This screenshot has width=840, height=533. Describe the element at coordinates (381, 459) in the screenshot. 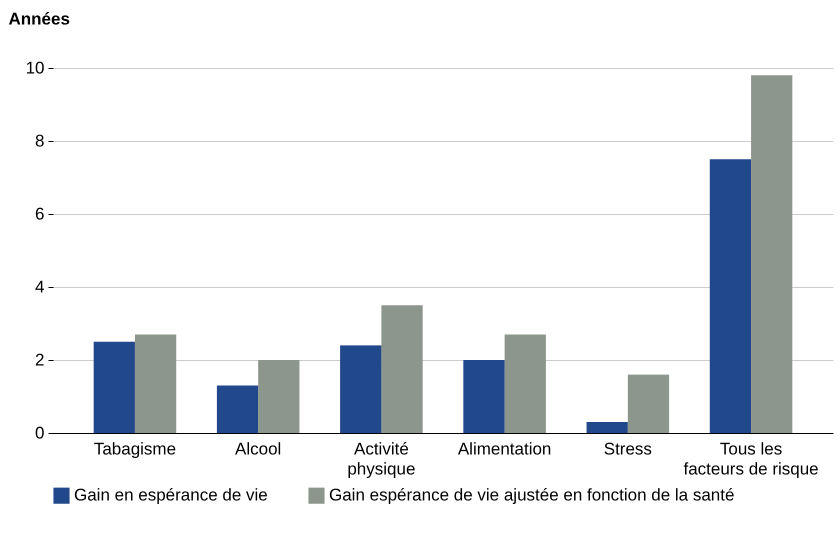

I see `x-tick-label: Activité physique` at that location.